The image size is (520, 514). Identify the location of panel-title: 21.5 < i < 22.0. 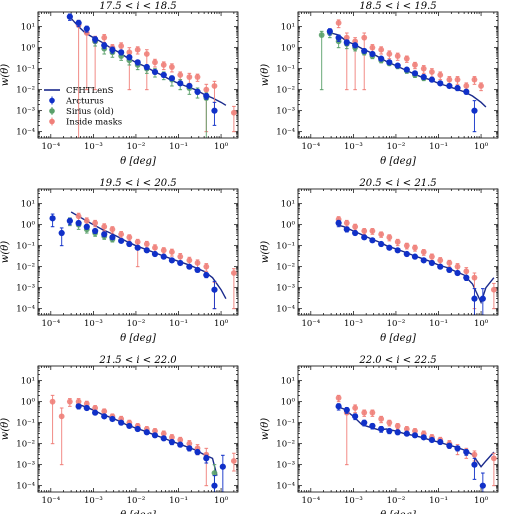
(137, 360).